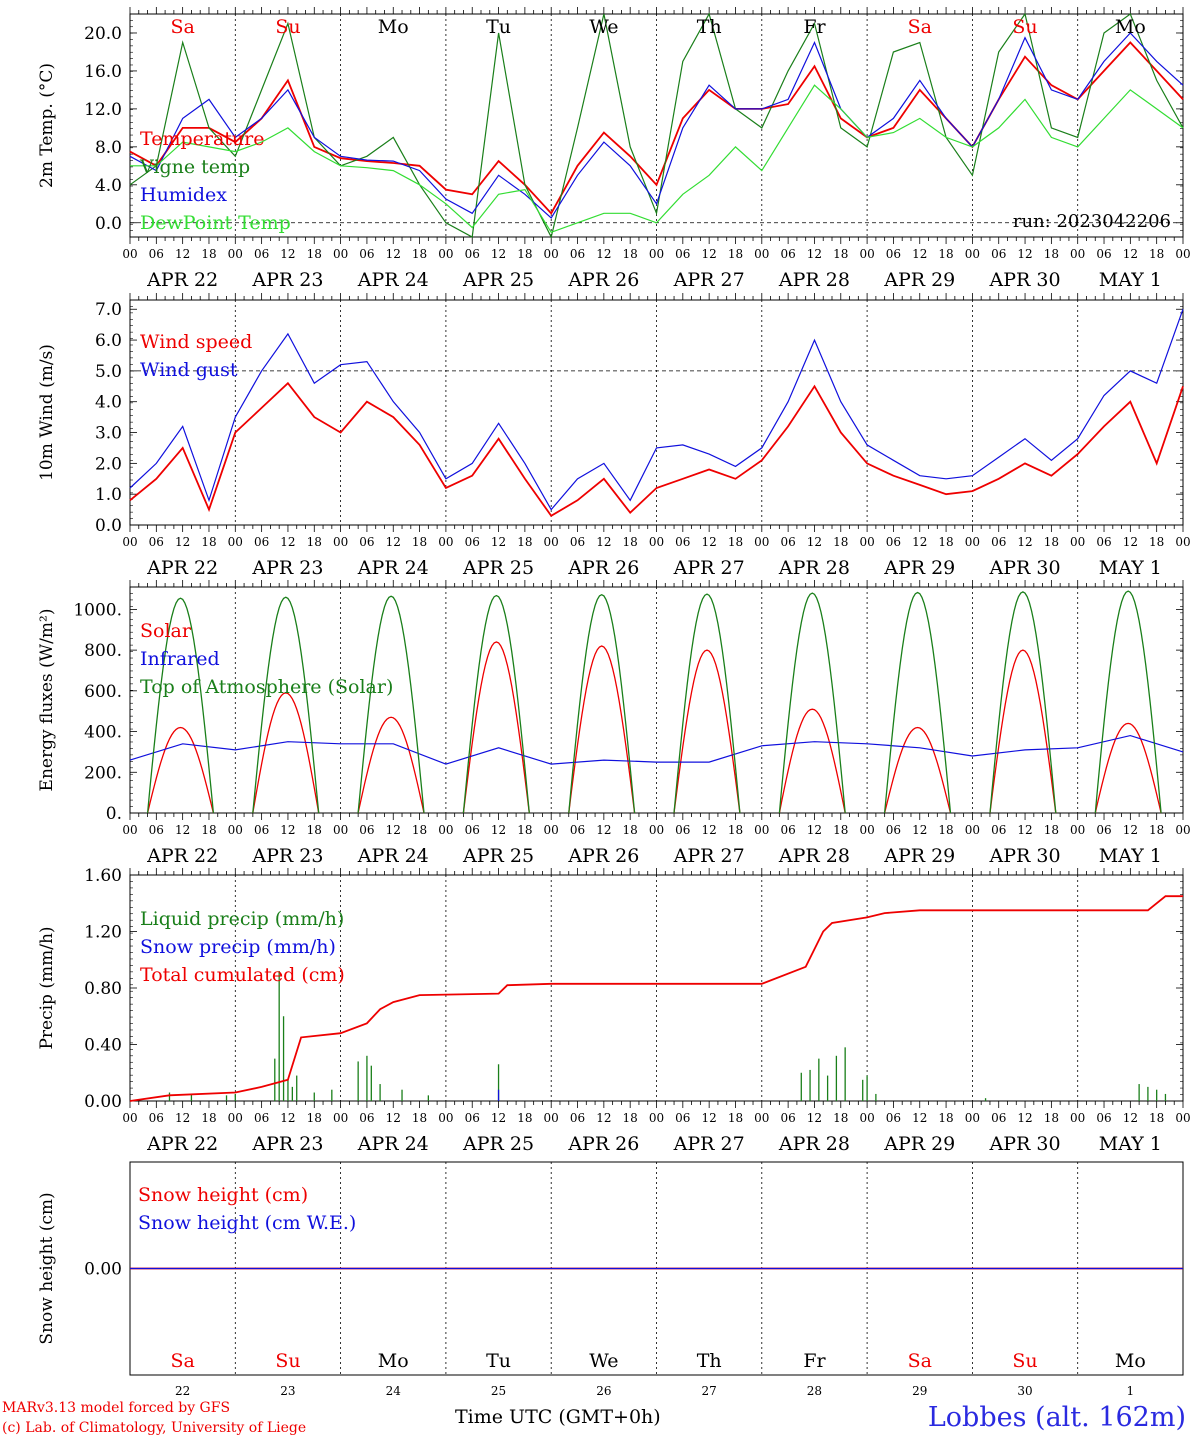 The image size is (1194, 1440). What do you see at coordinates (656, 449) in the screenshot?
I see `series-wind-speed` at bounding box center [656, 449].